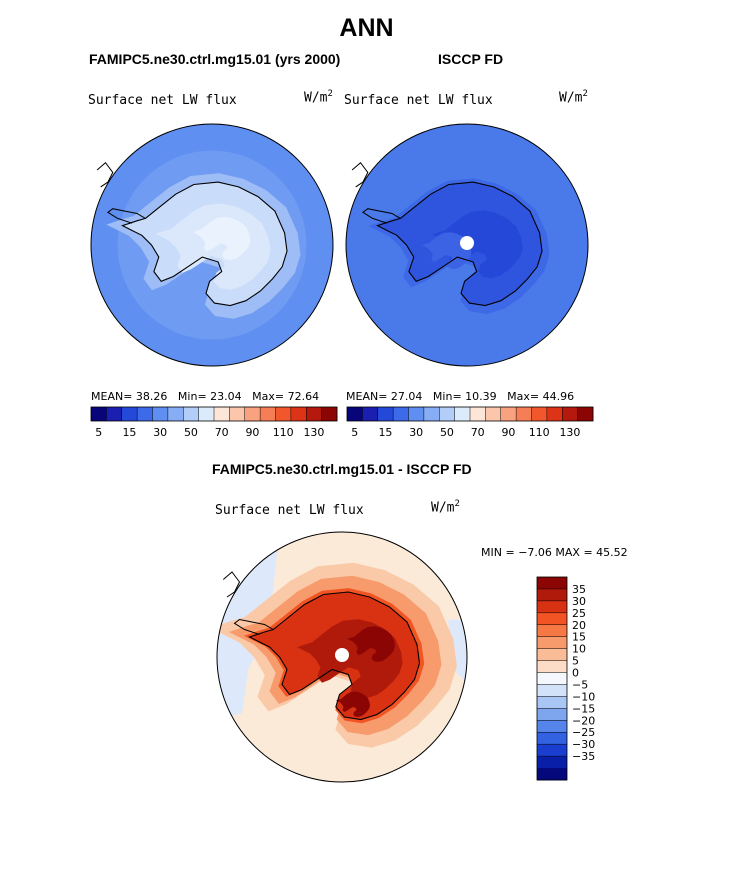 This screenshot has width=733, height=882. I want to click on diff-units-text: W/m, so click(443, 508).